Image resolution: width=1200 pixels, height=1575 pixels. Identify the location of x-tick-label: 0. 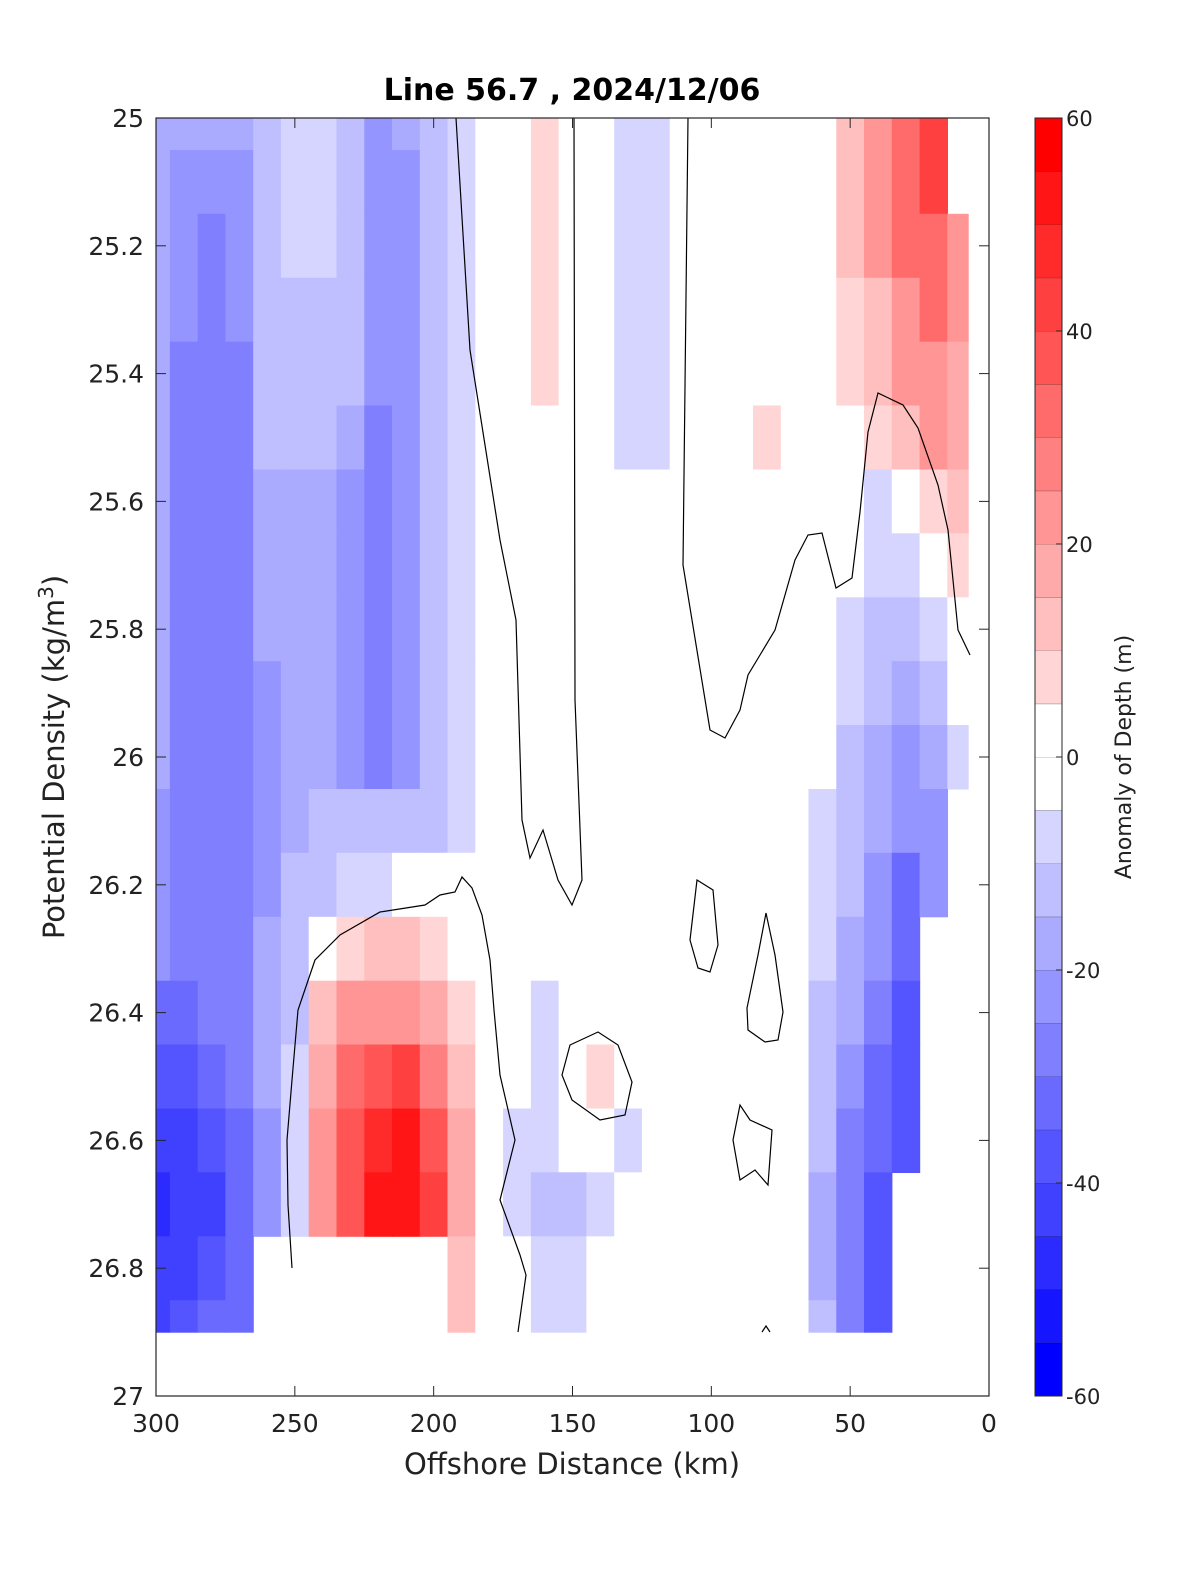
(989, 1423).